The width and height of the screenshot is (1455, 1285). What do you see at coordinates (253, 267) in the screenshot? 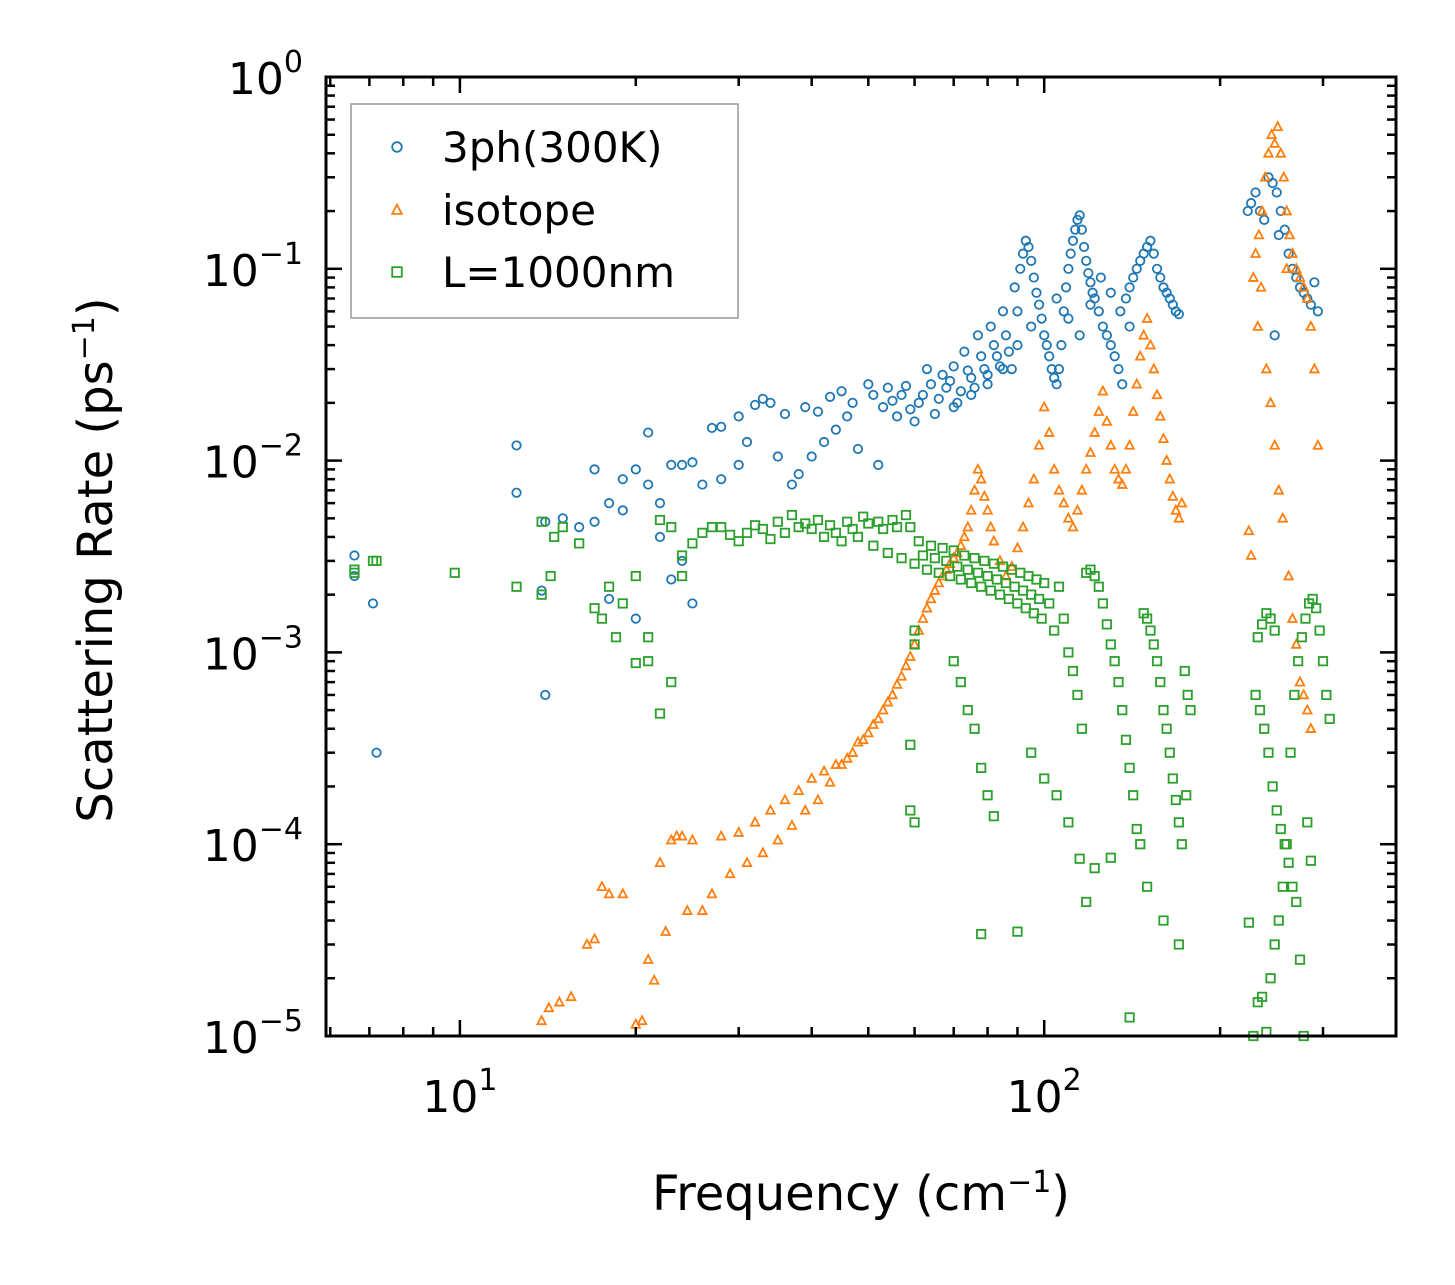
I see `y-tick-label: 10⁻¹` at bounding box center [253, 267].